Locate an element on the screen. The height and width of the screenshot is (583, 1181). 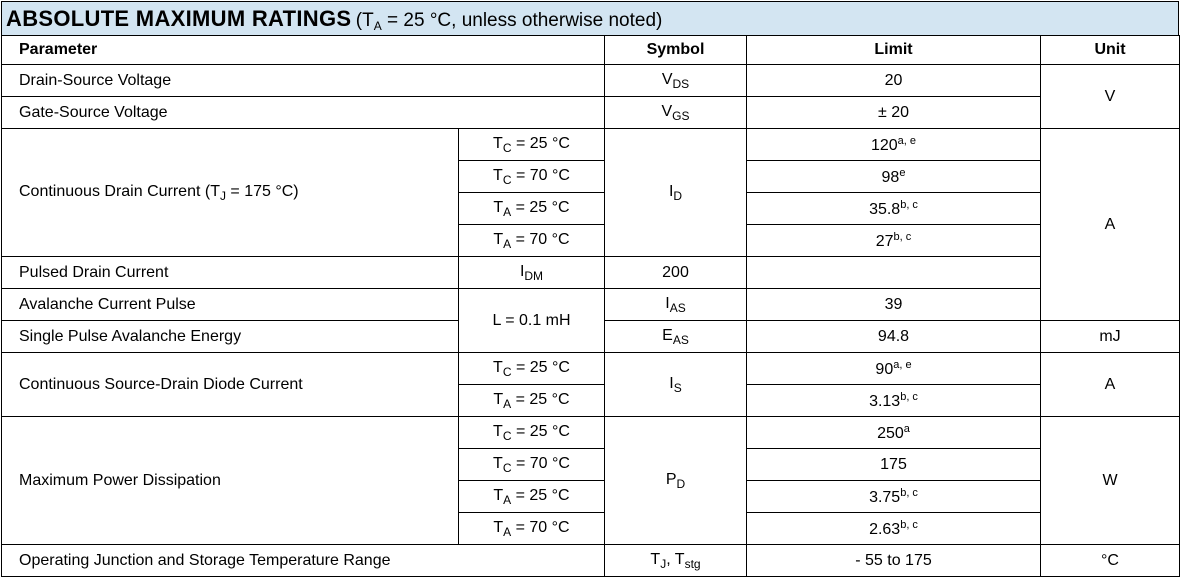
text: 120 is located at coordinates (884, 145).